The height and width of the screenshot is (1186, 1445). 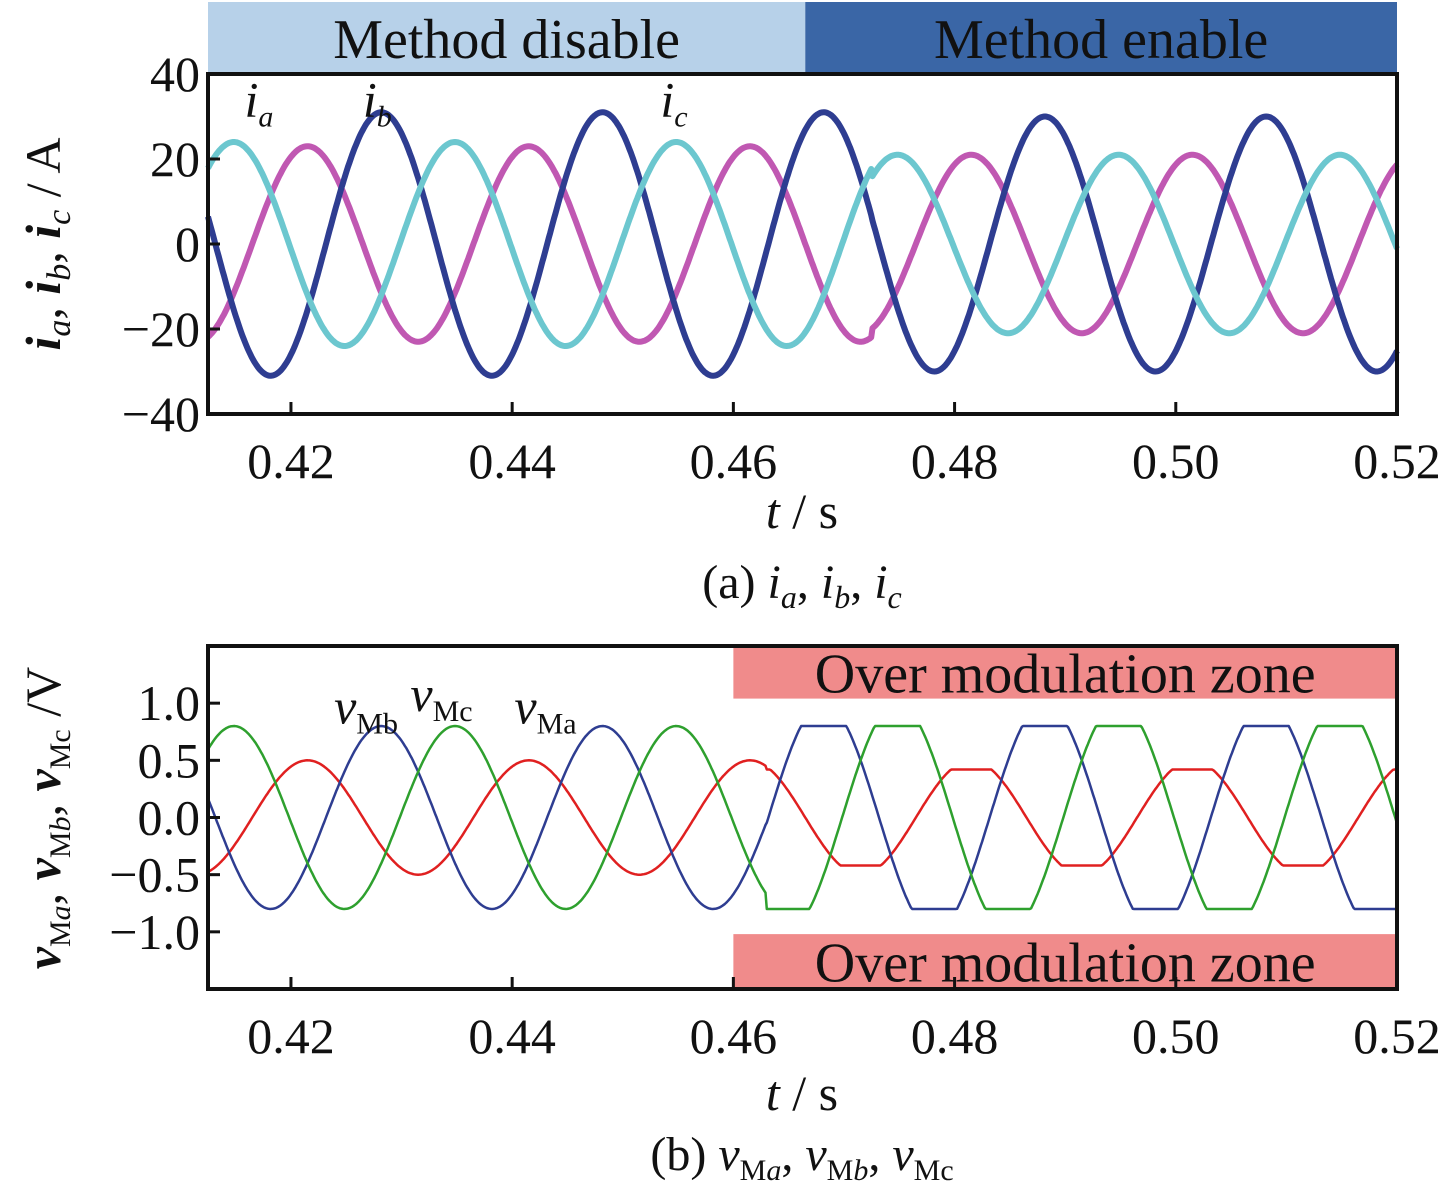 I want to click on xtick-label-a-3: 0.48, so click(x=955, y=461).